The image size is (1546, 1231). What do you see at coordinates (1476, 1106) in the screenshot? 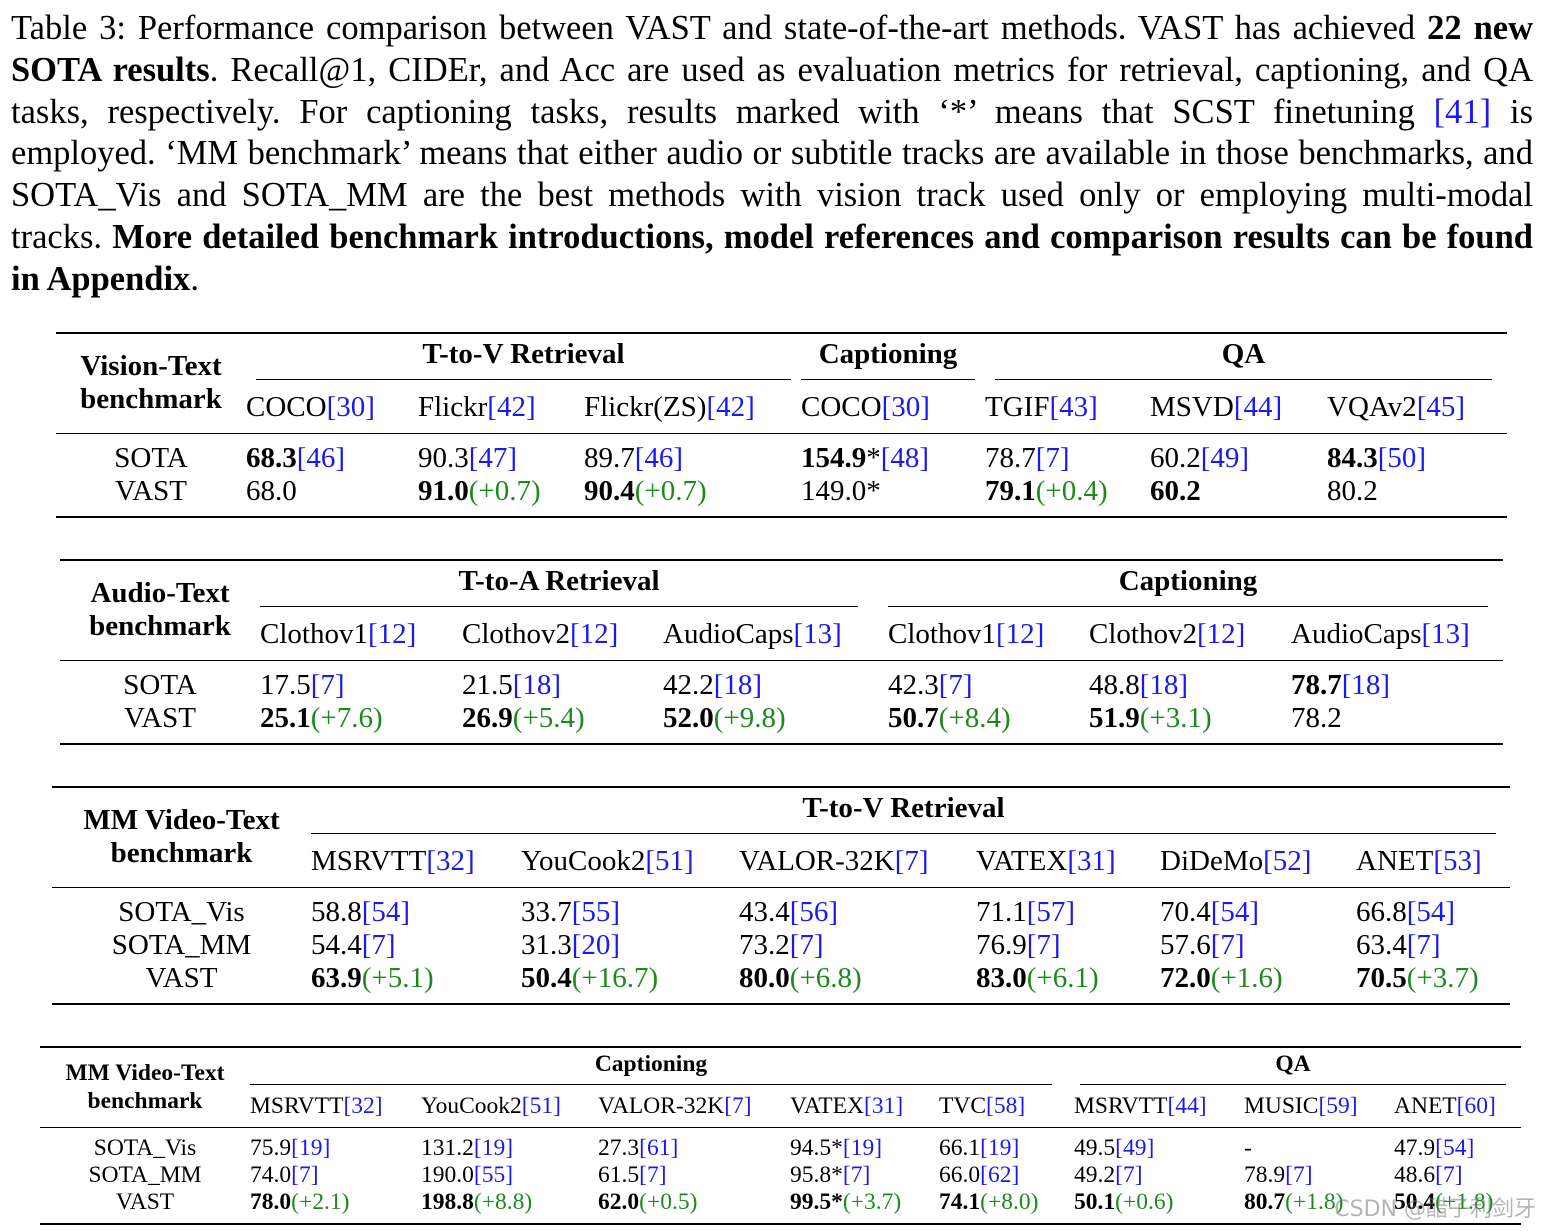
I see `citation-link: [60]` at bounding box center [1476, 1106].